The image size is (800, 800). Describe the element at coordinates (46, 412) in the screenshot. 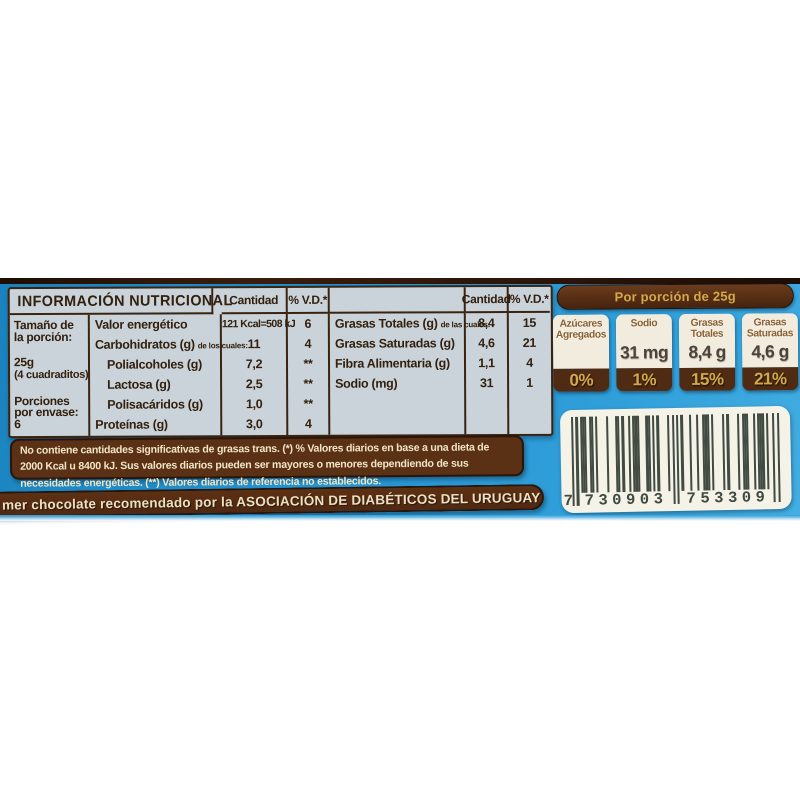

I see `servings-per-pack: Porciones por envase: 6` at that location.